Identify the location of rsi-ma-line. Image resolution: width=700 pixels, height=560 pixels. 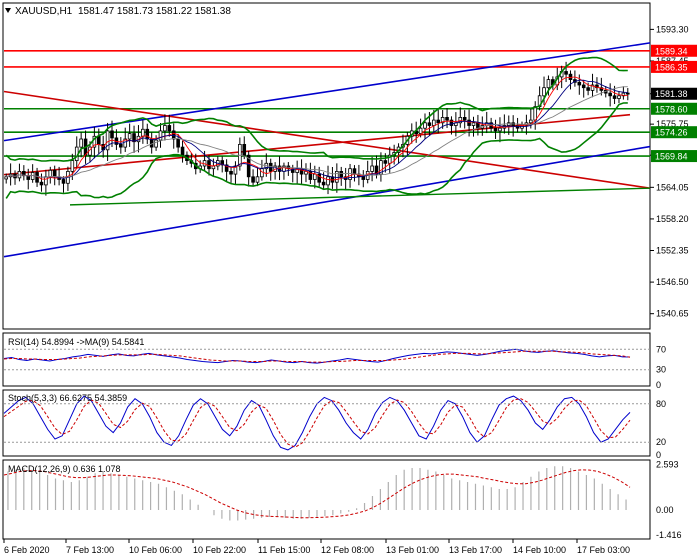
(317, 356).